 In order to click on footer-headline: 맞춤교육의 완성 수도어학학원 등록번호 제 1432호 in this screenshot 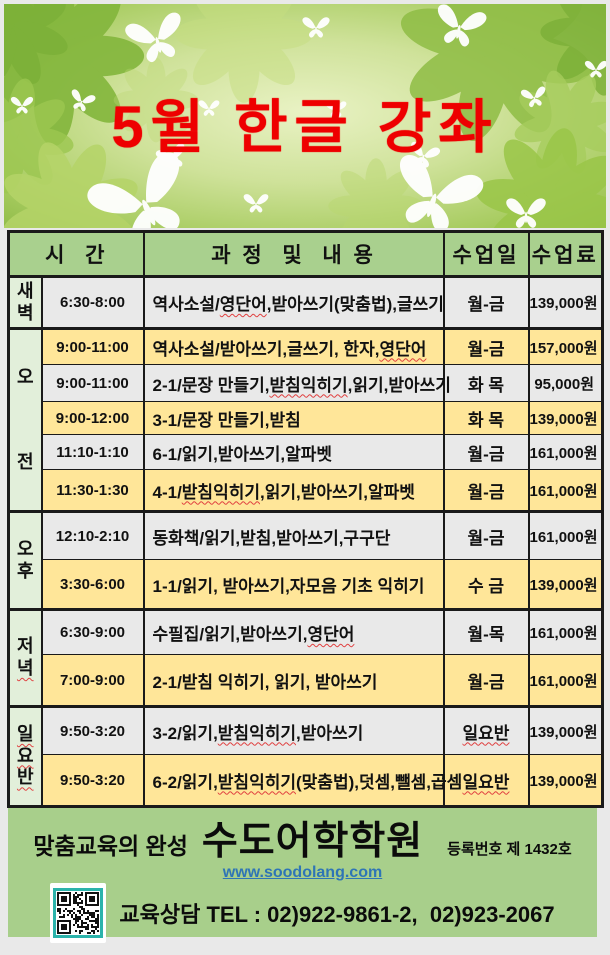, I will do `click(302, 834)`.